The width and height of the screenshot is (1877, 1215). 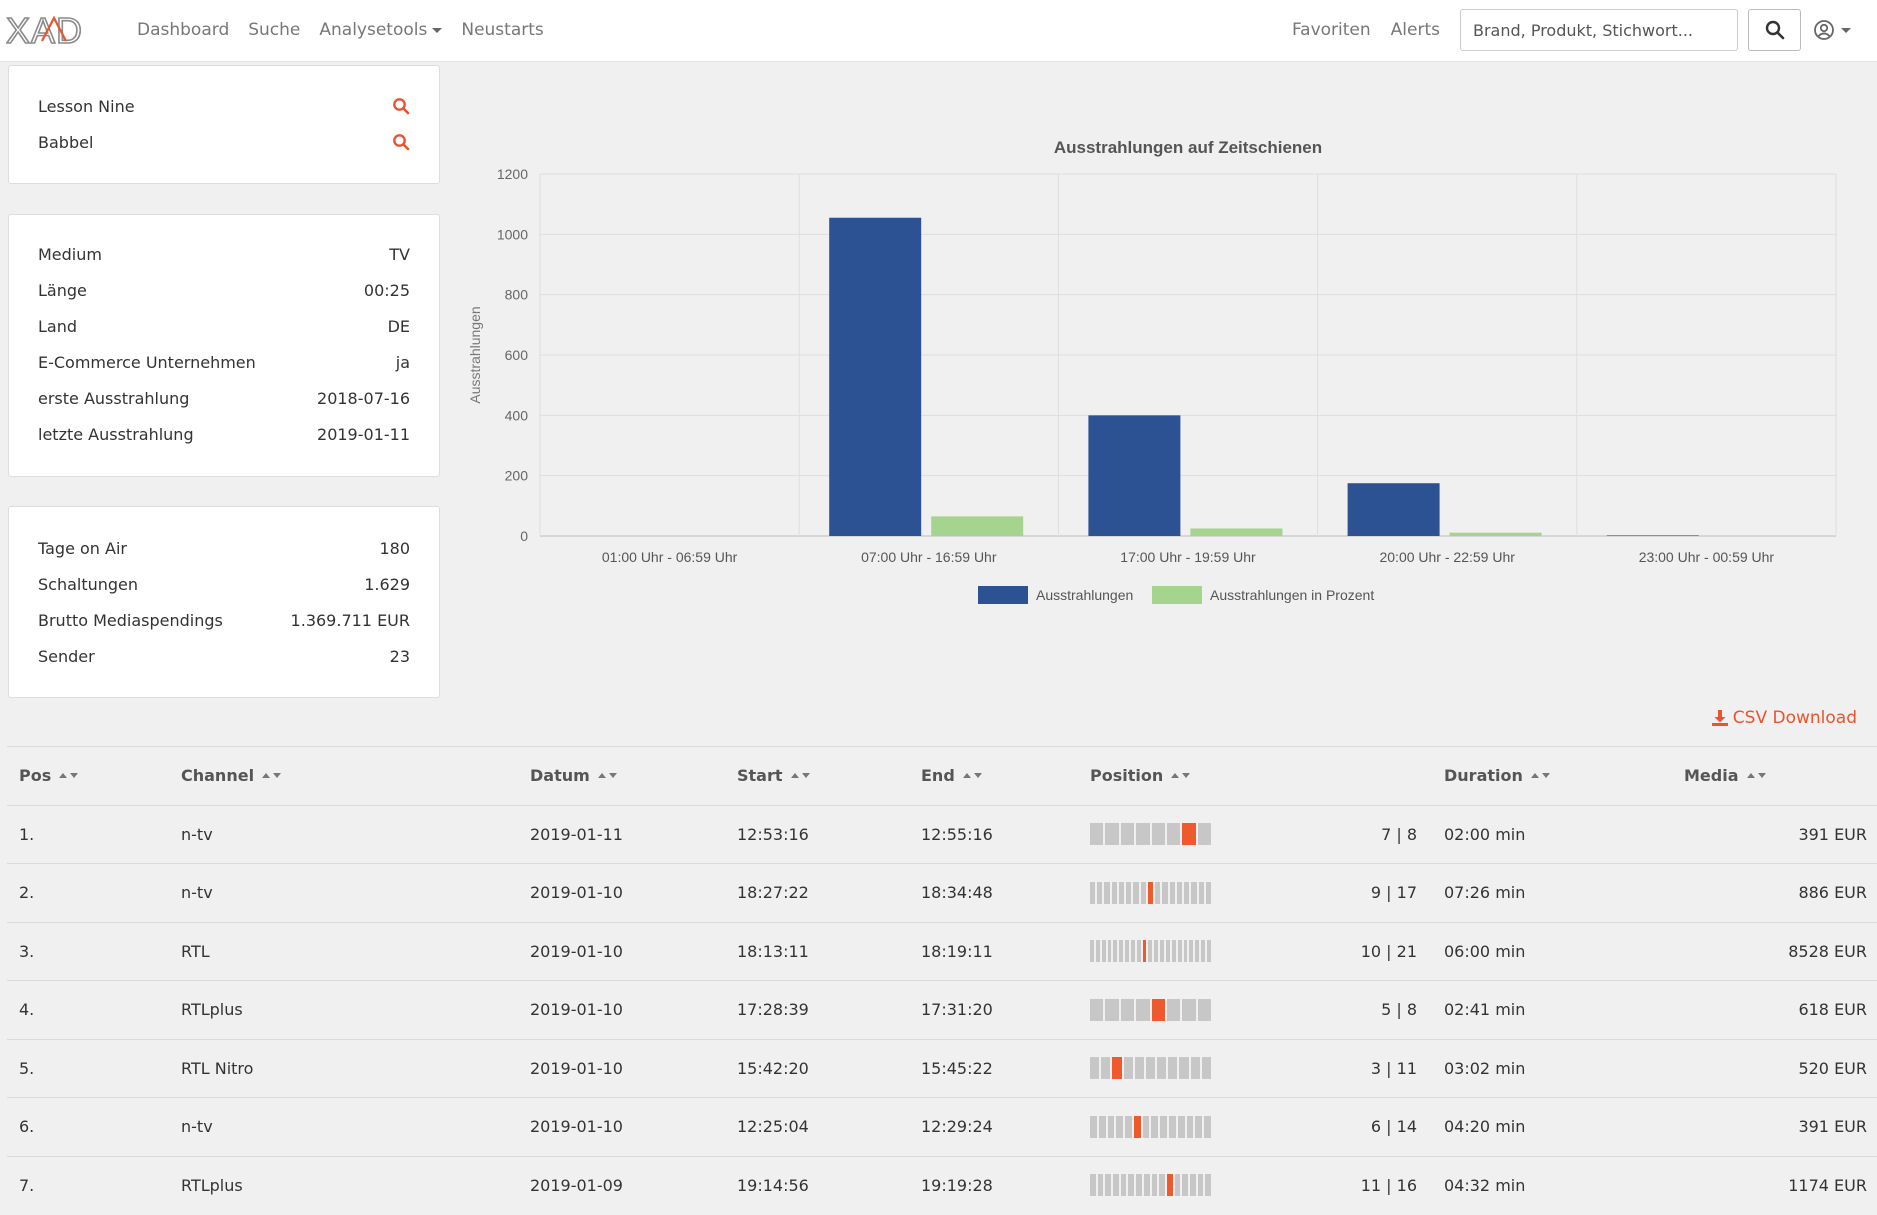 I want to click on stats-value: 180, so click(x=394, y=548).